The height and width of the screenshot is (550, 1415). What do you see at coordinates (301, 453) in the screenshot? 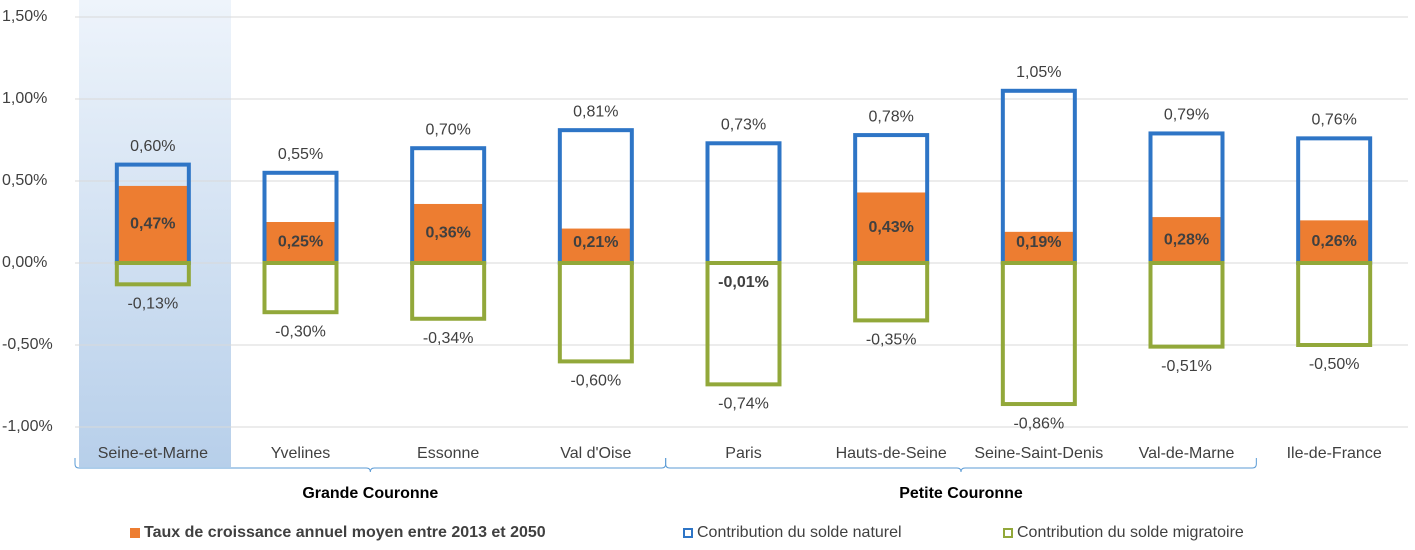
I see `x-tick-label: Yvelines` at bounding box center [301, 453].